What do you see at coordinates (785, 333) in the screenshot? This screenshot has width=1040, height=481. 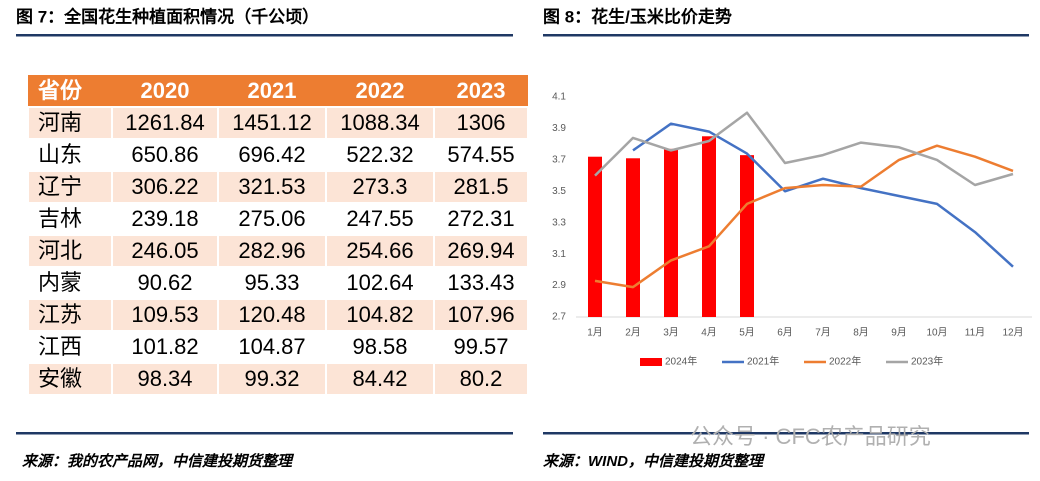 I see `x-tick-label: 6月` at bounding box center [785, 333].